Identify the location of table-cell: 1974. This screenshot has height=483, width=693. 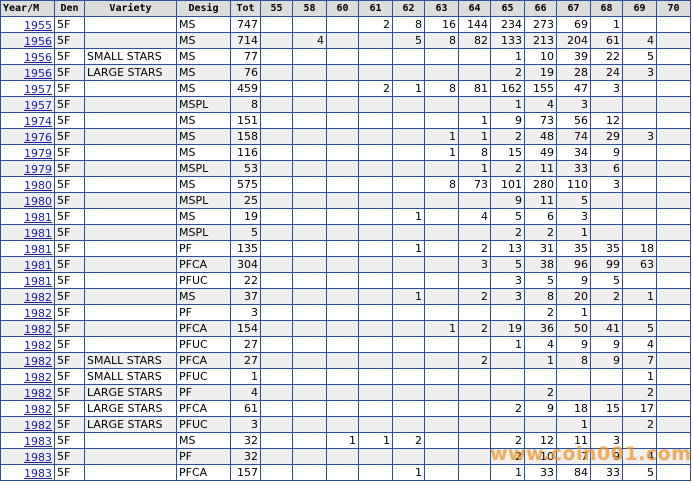
(27, 120).